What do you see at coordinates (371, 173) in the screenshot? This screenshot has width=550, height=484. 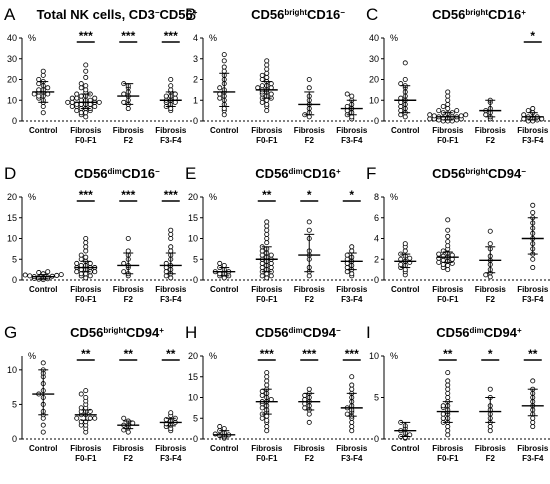 I see `panel-letter: F` at bounding box center [371, 173].